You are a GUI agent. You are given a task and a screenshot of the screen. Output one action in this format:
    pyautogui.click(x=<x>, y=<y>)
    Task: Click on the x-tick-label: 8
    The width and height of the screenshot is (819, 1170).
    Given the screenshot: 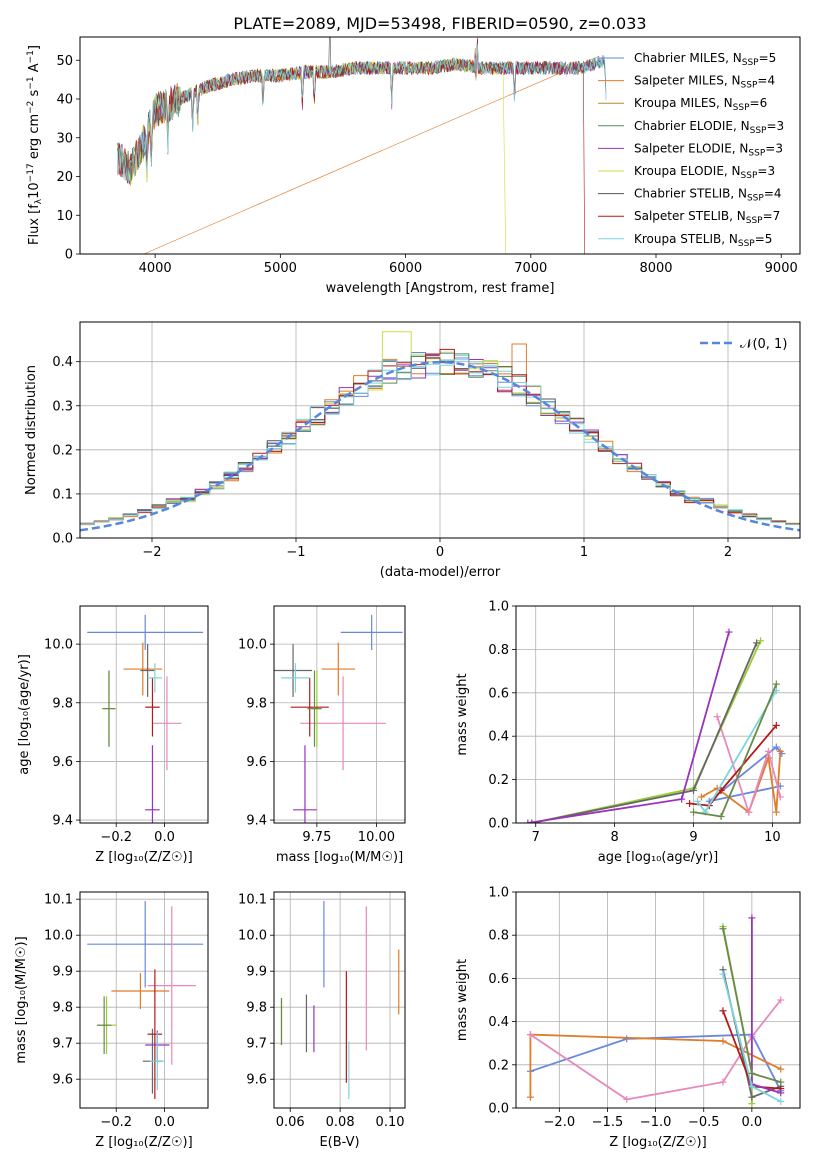 What is the action you would take?
    pyautogui.click(x=614, y=837)
    